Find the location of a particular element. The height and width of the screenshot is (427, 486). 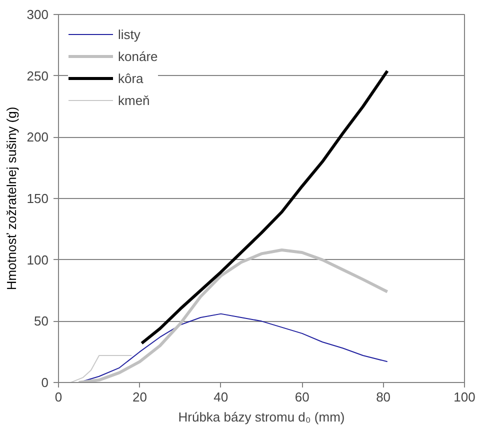

x-tick-label: 80 is located at coordinates (383, 397).